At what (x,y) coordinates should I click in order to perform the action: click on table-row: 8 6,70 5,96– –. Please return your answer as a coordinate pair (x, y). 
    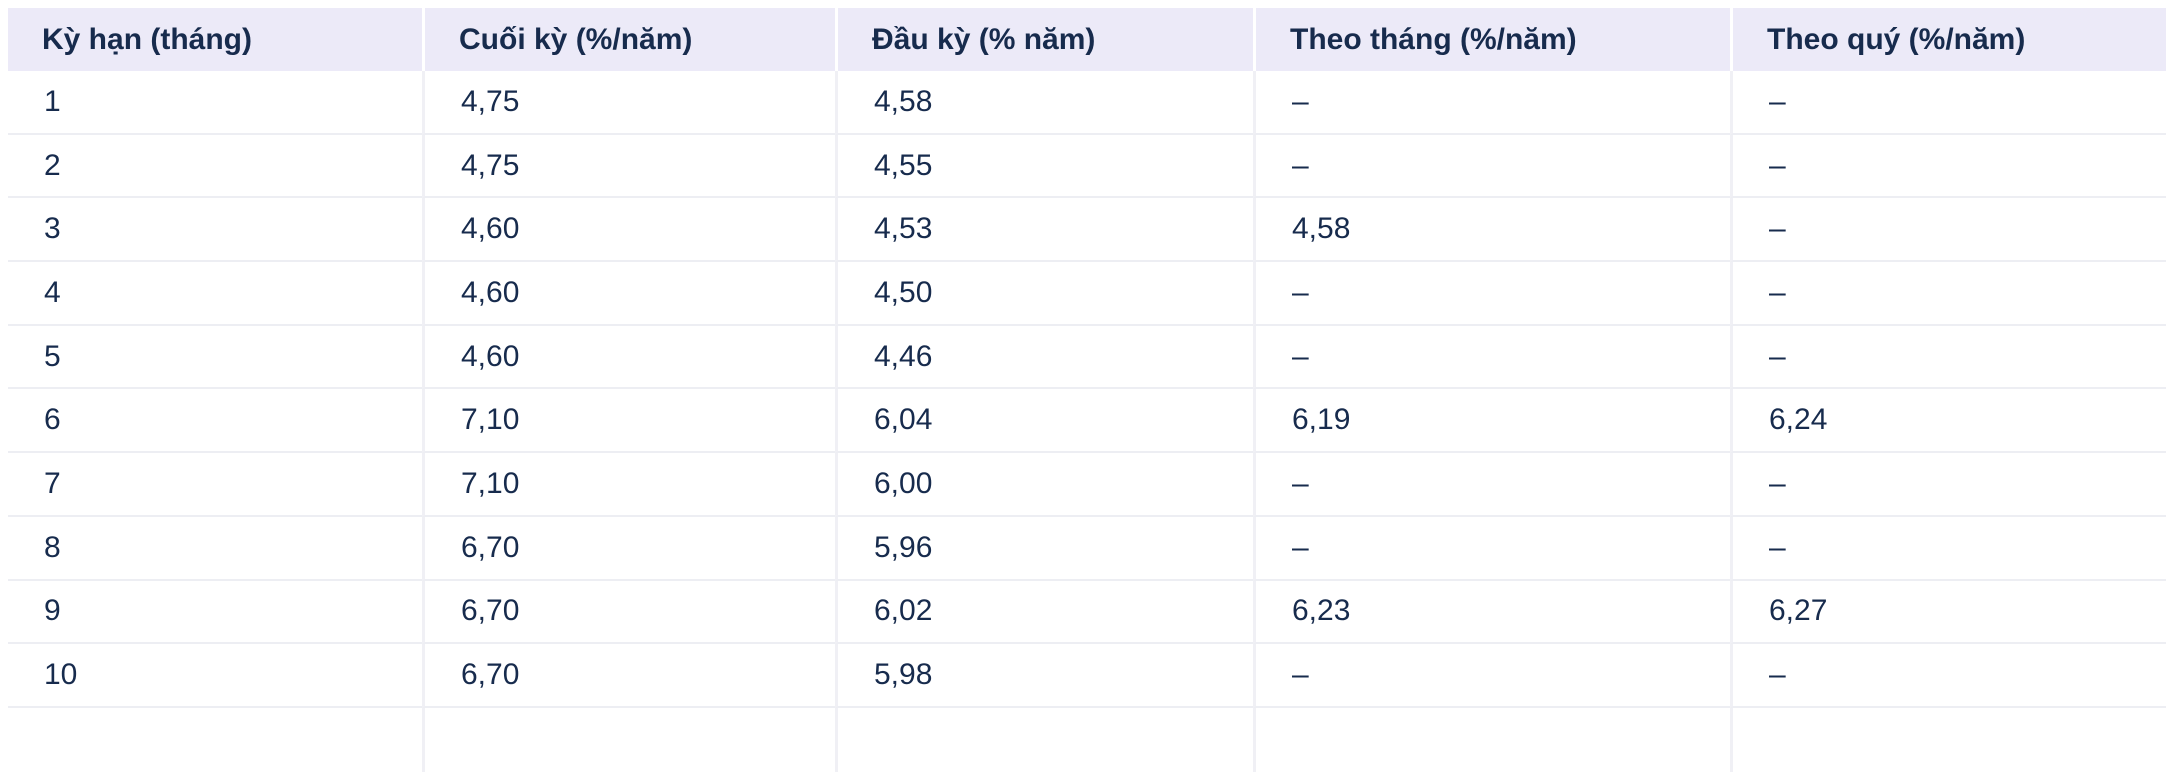
    Looking at the image, I should click on (1087, 548).